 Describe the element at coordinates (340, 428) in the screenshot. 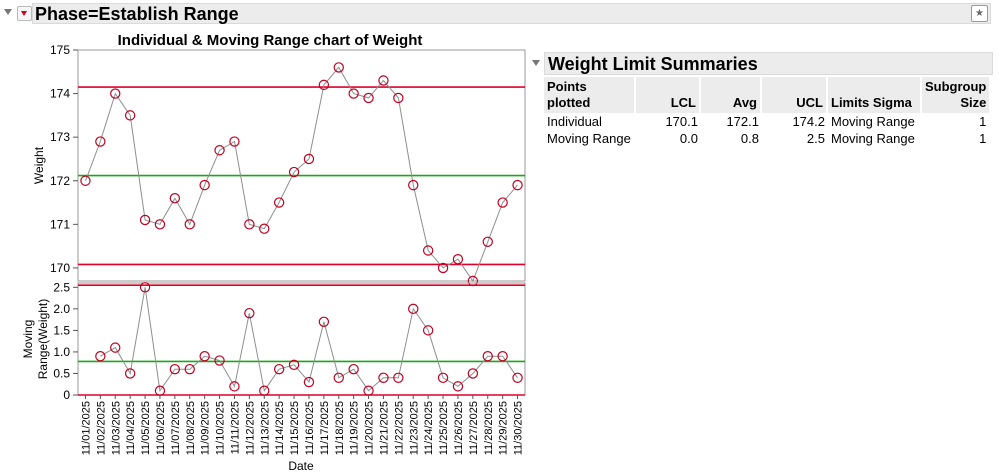

I see `x-tick-label: 11/18/2025` at that location.